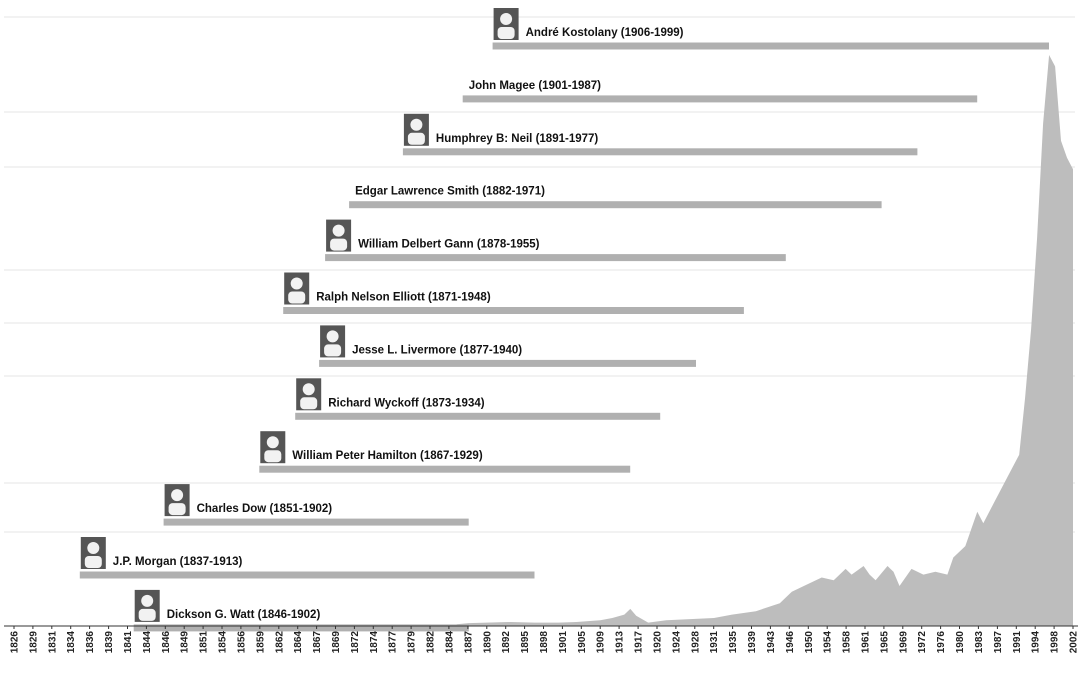 Image resolution: width=1083 pixels, height=673 pixels. I want to click on x-tick-label: 1976, so click(941, 642).